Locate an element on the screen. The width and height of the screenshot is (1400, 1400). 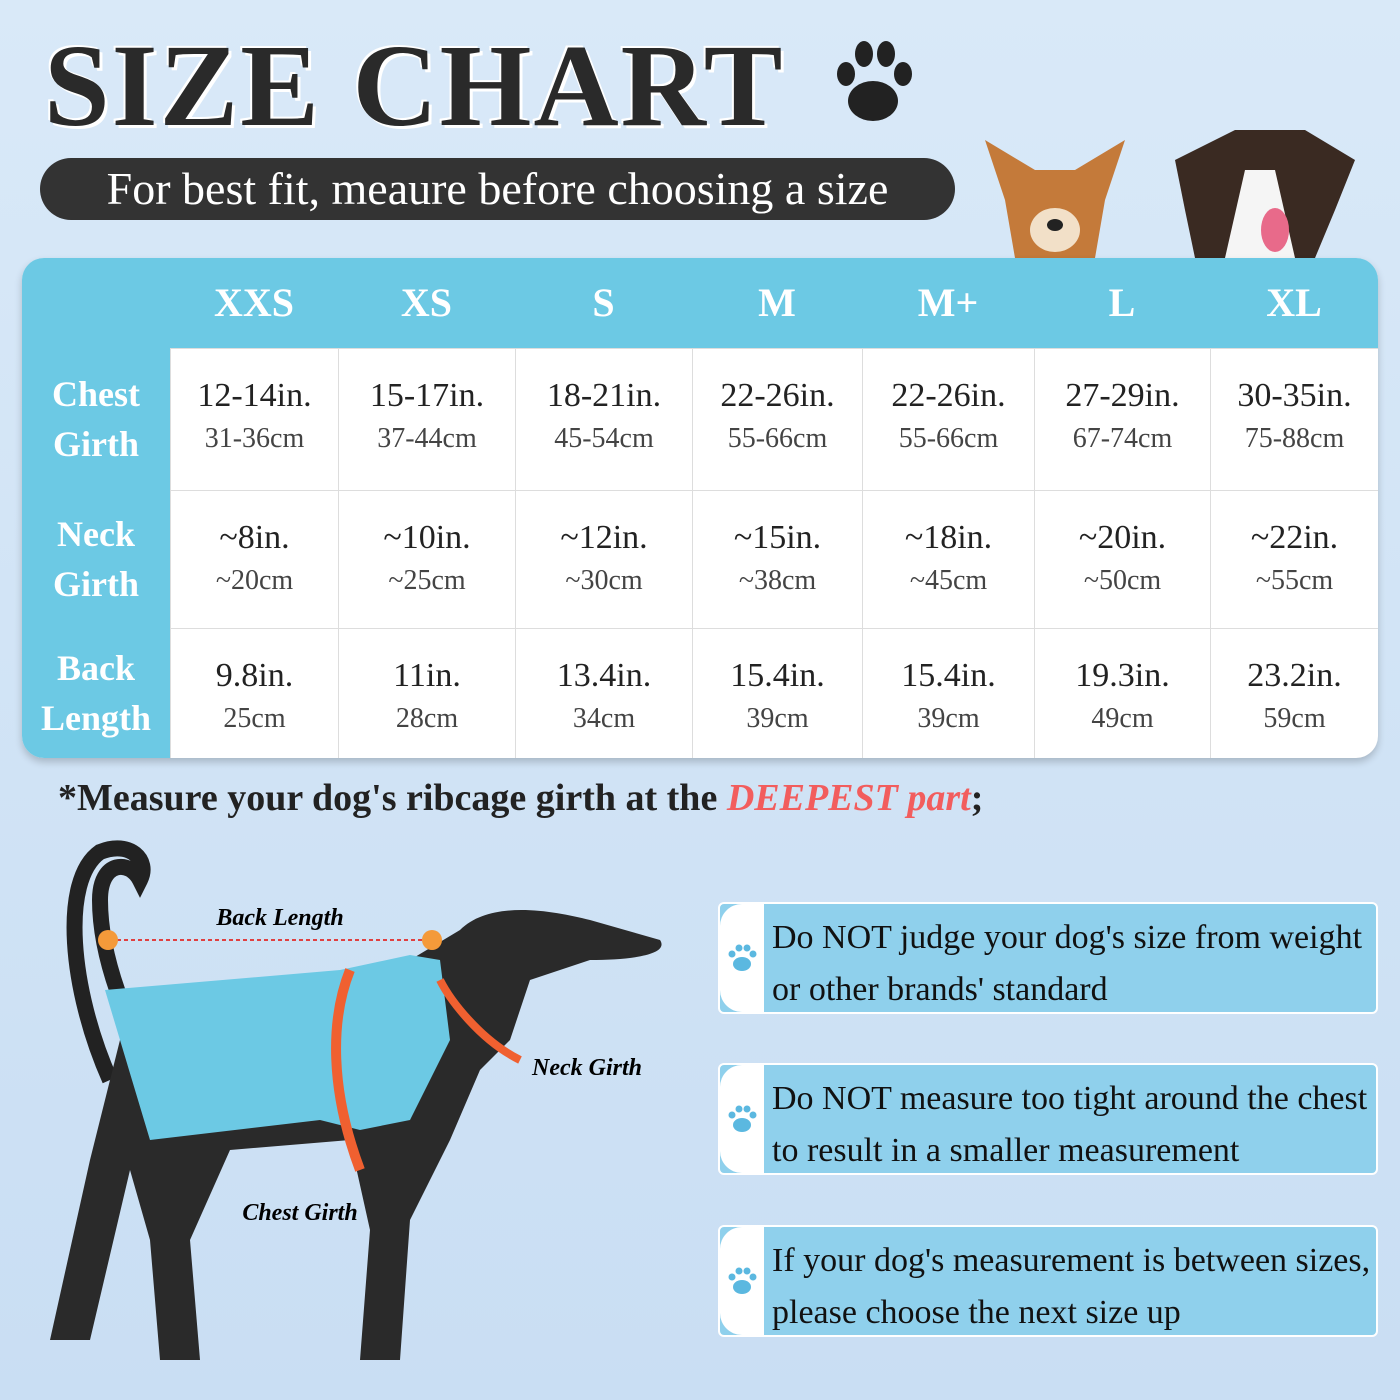
inches: 23.2in. is located at coordinates (1294, 675).